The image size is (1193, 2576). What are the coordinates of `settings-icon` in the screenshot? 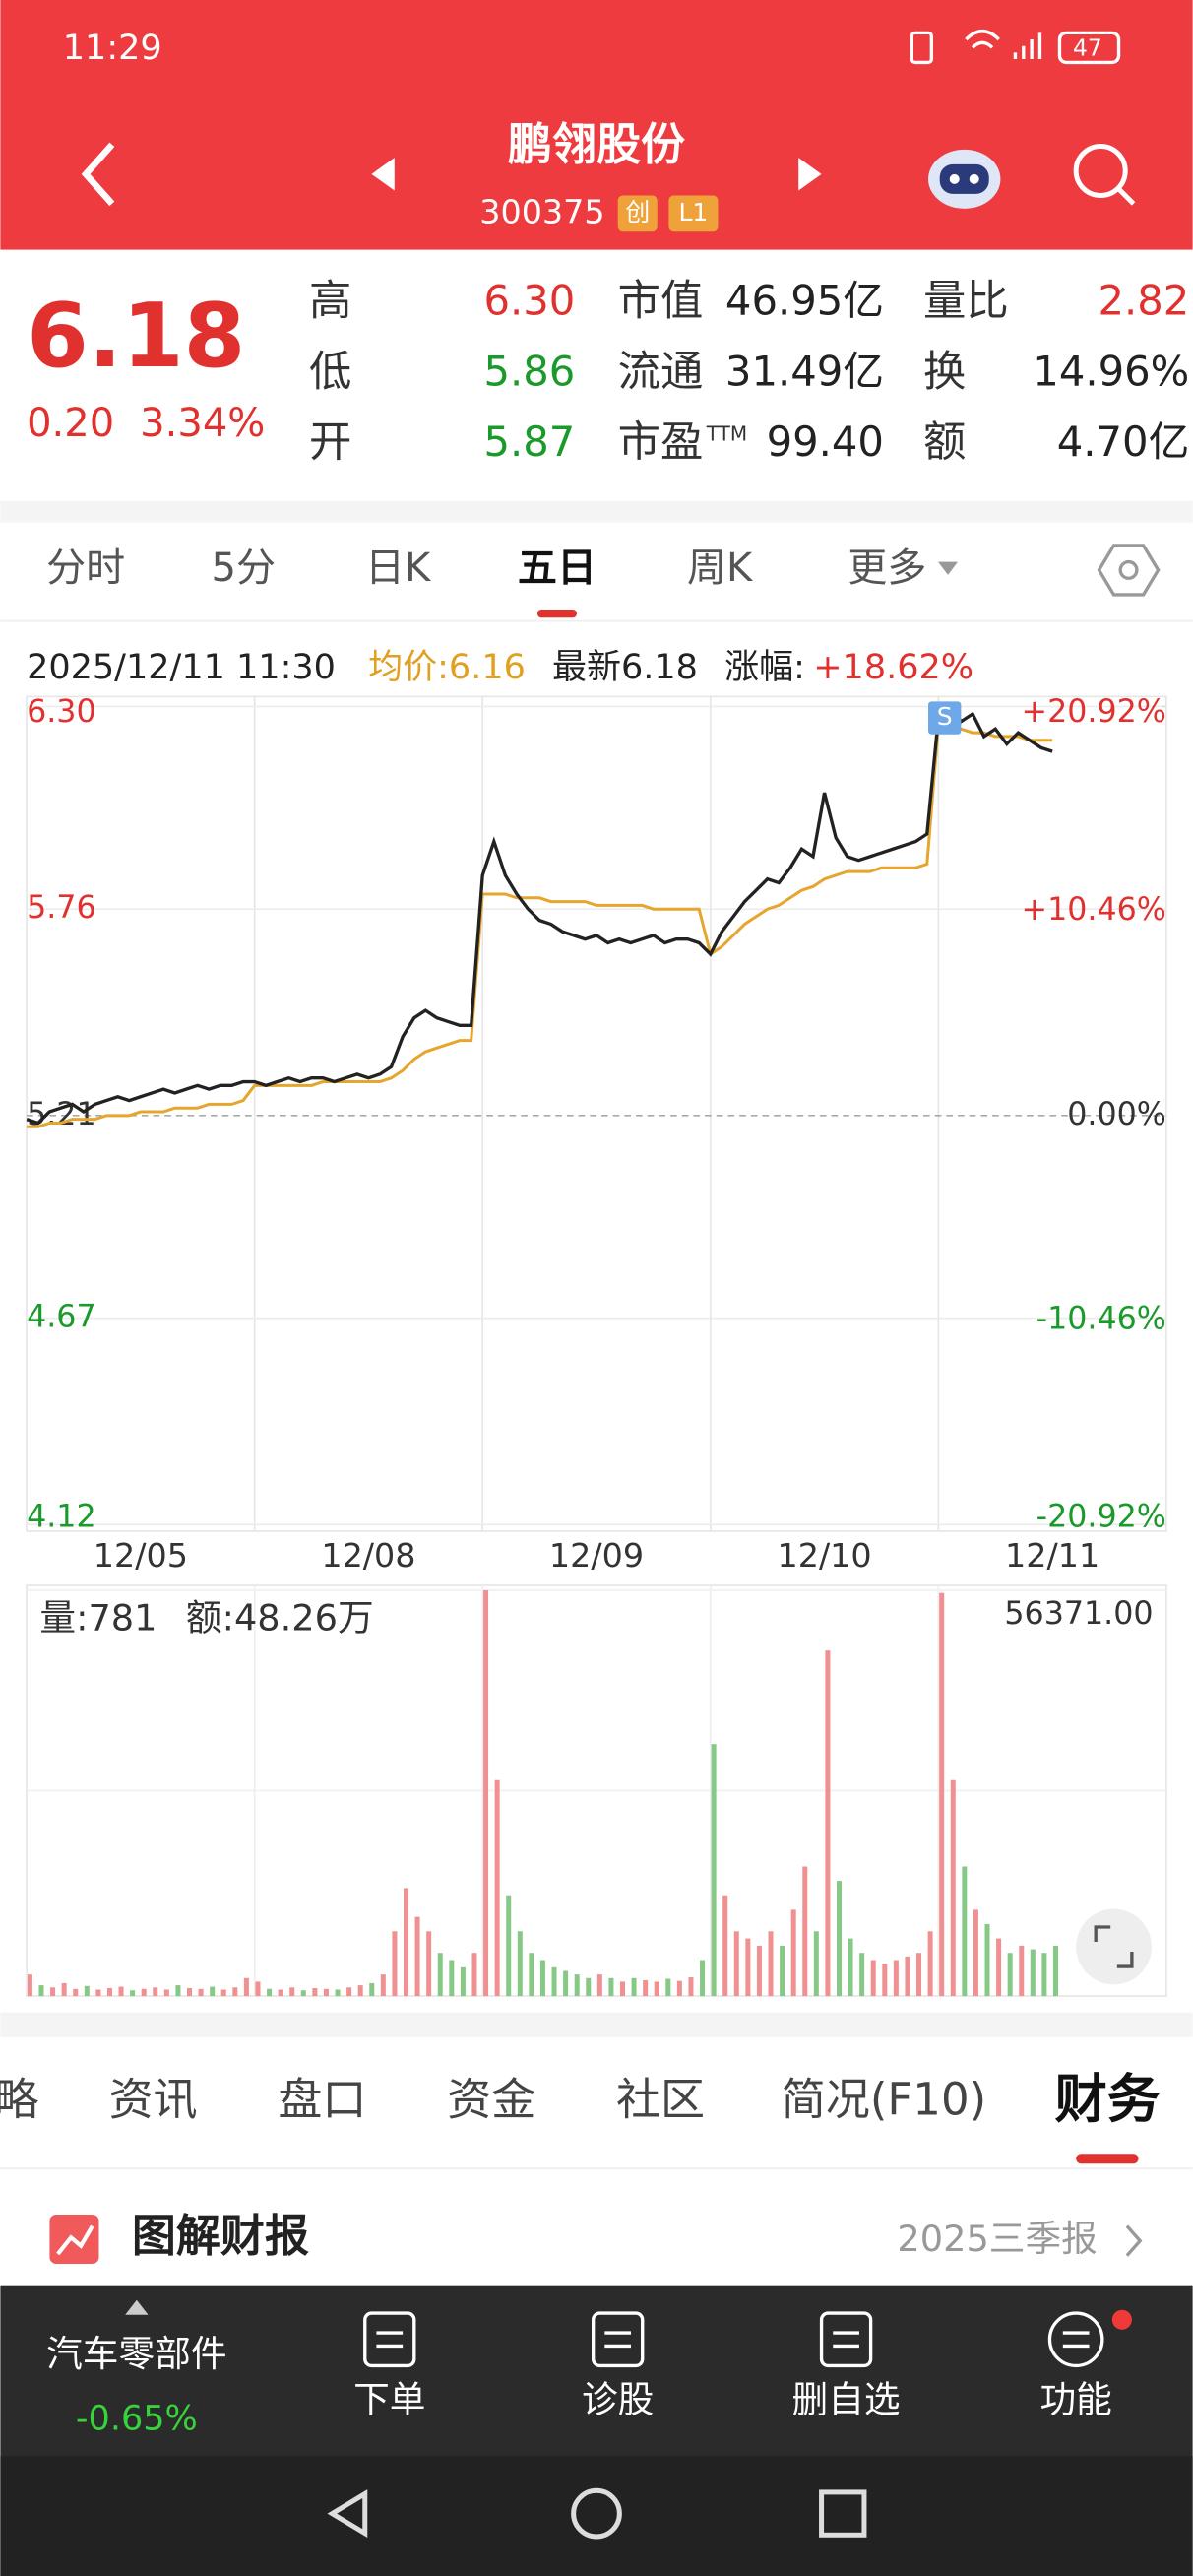 It's located at (1129, 570).